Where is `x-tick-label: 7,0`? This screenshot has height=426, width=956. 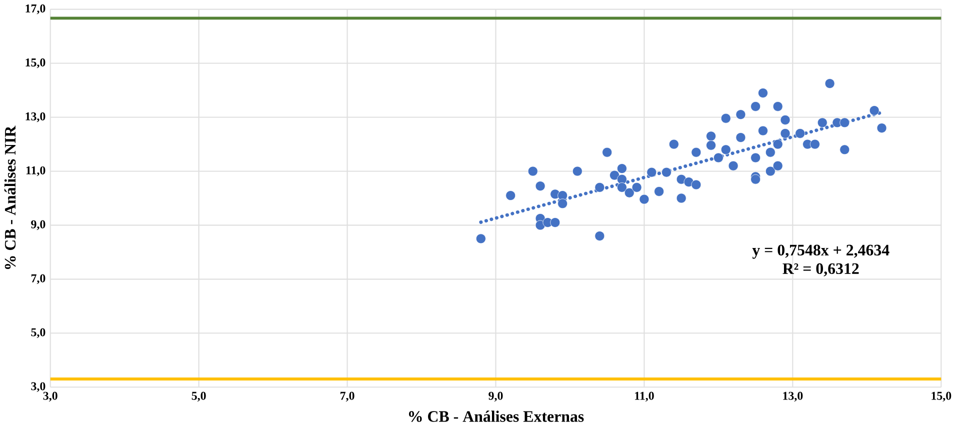
x-tick-label: 7,0 is located at coordinates (347, 397).